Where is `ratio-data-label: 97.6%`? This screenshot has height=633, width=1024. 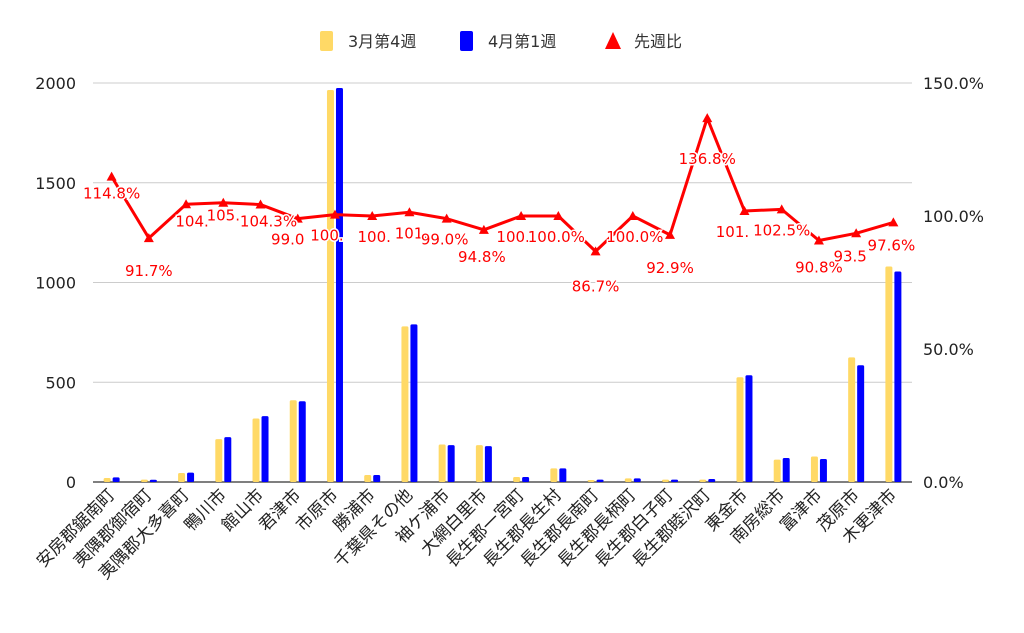
ratio-data-label: 97.6% is located at coordinates (892, 245).